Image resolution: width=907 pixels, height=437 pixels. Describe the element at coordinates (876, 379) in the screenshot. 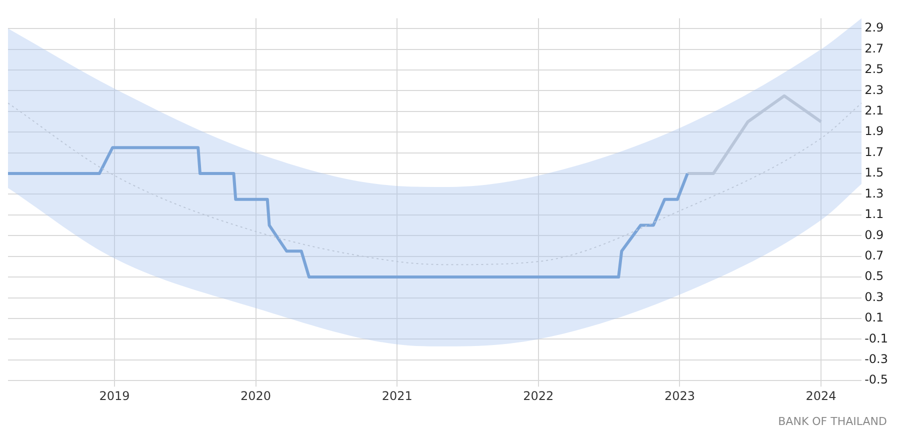

I see `y-tick-label: -0.5` at that location.